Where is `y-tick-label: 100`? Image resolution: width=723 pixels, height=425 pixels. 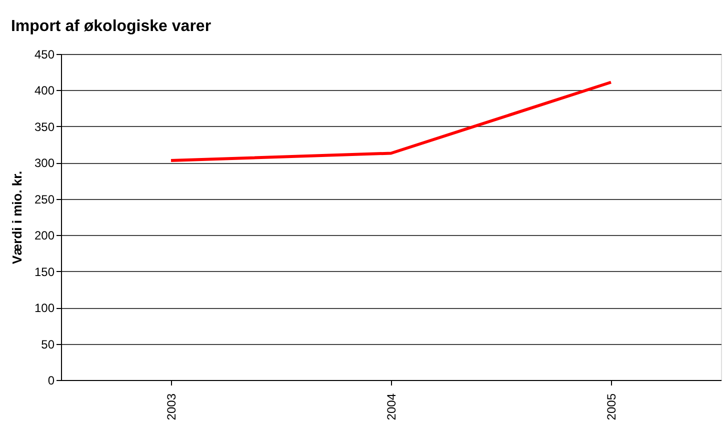 y-tick-label: 100 is located at coordinates (44, 308).